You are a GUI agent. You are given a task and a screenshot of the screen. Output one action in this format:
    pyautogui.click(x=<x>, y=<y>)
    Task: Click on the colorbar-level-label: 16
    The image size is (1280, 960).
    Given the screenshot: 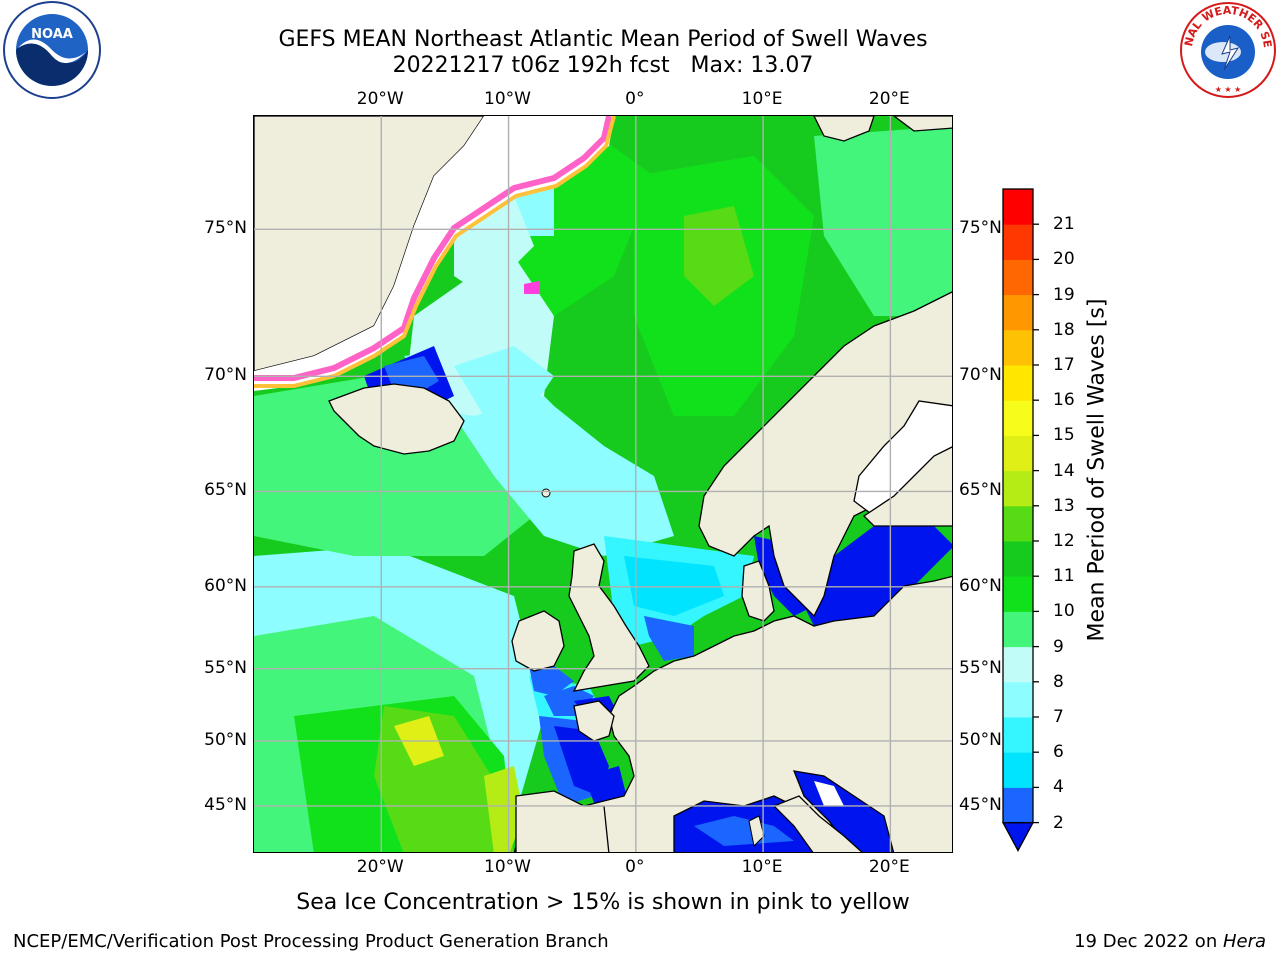 What is the action you would take?
    pyautogui.click(x=1064, y=400)
    